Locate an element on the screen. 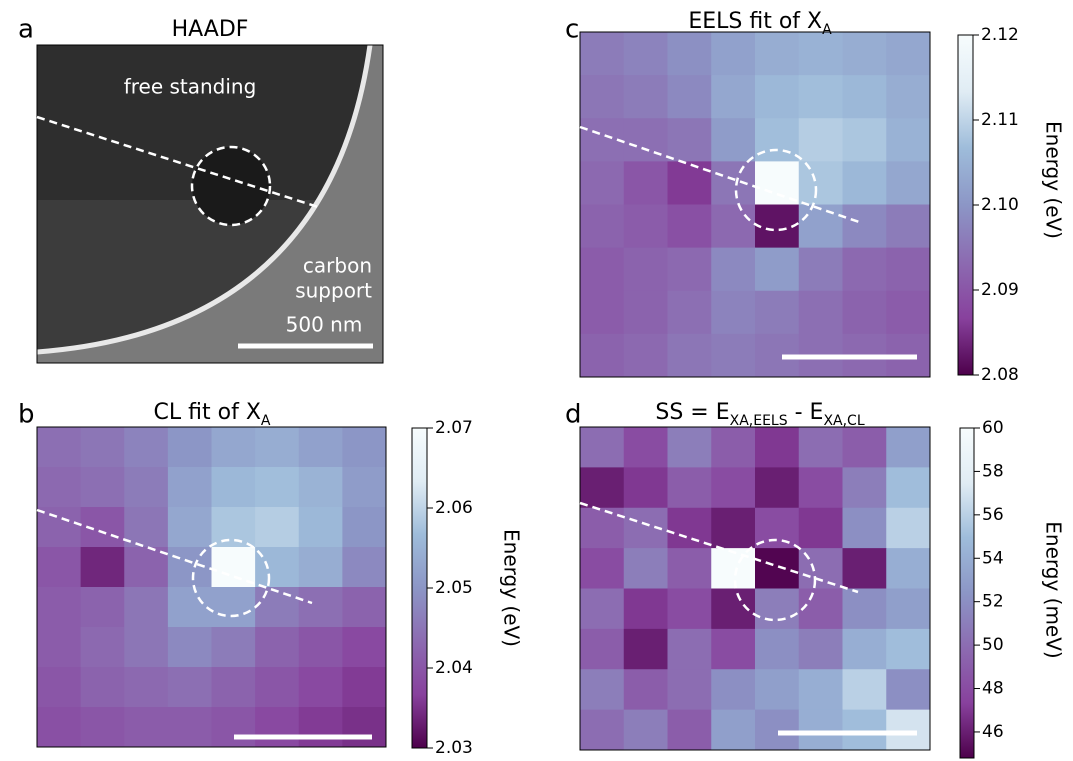 The height and width of the screenshot is (761, 1073). panel-title: EELS fit of XA is located at coordinates (760, 23).